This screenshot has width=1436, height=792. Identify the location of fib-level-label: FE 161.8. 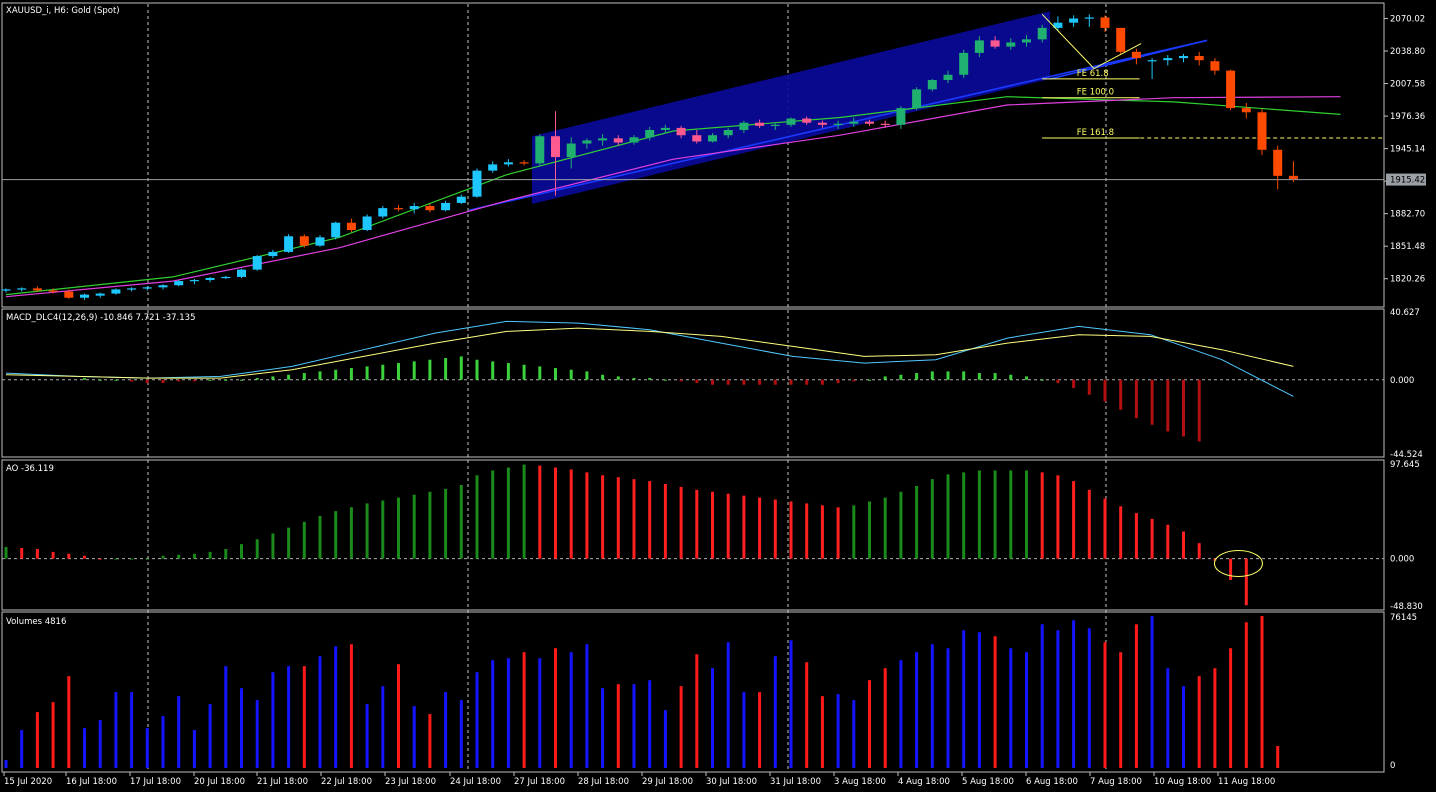
(1095, 133).